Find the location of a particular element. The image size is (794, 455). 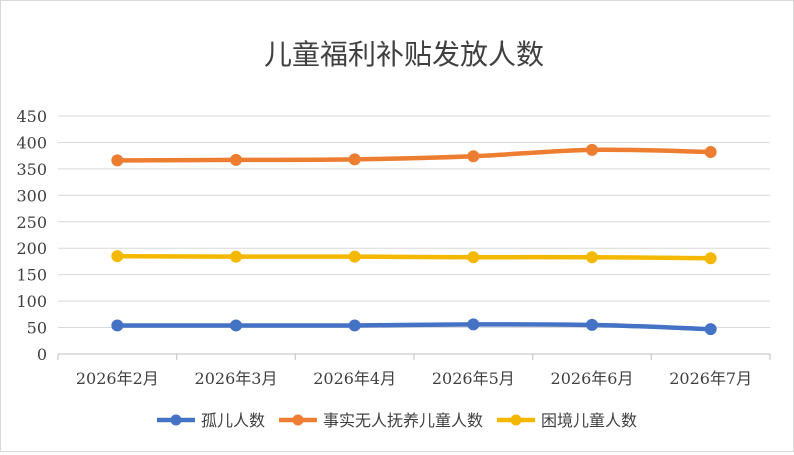

y-tick-label: 400 is located at coordinates (31, 142).